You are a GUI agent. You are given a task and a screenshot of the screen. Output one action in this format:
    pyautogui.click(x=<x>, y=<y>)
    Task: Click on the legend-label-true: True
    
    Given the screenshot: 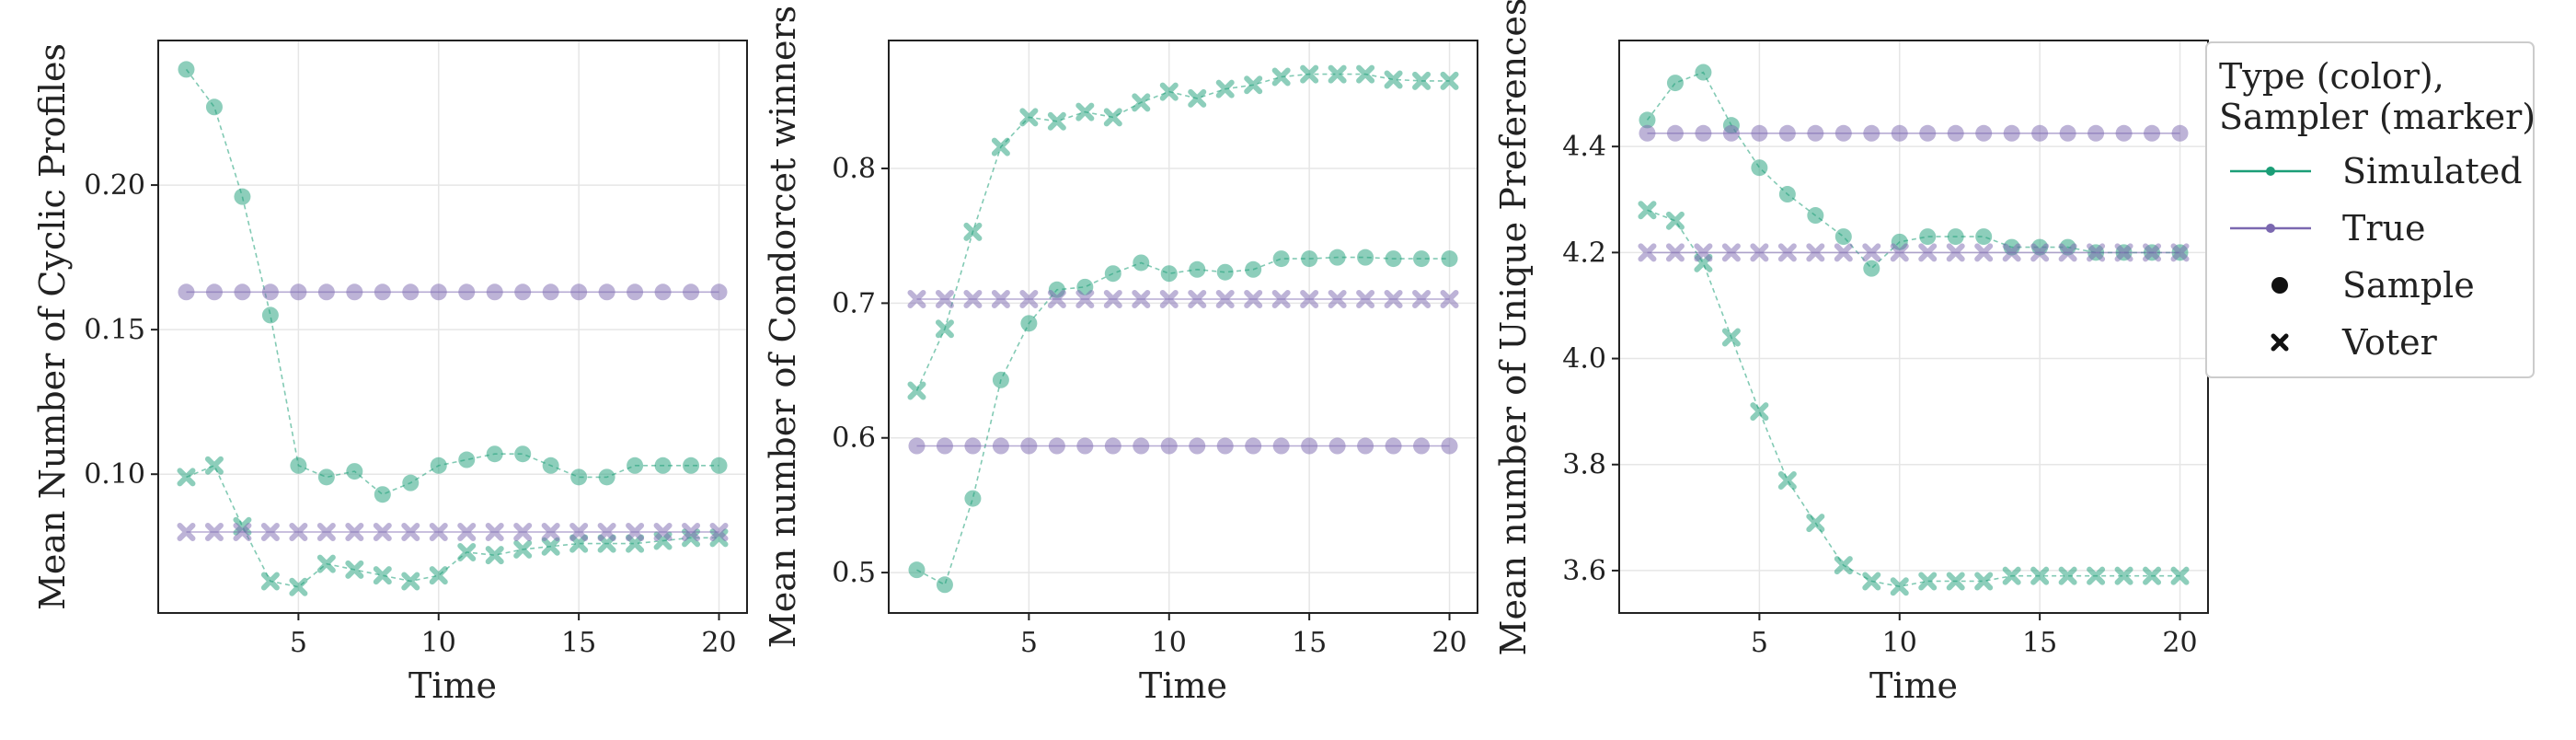 What is the action you would take?
    pyautogui.click(x=2383, y=228)
    